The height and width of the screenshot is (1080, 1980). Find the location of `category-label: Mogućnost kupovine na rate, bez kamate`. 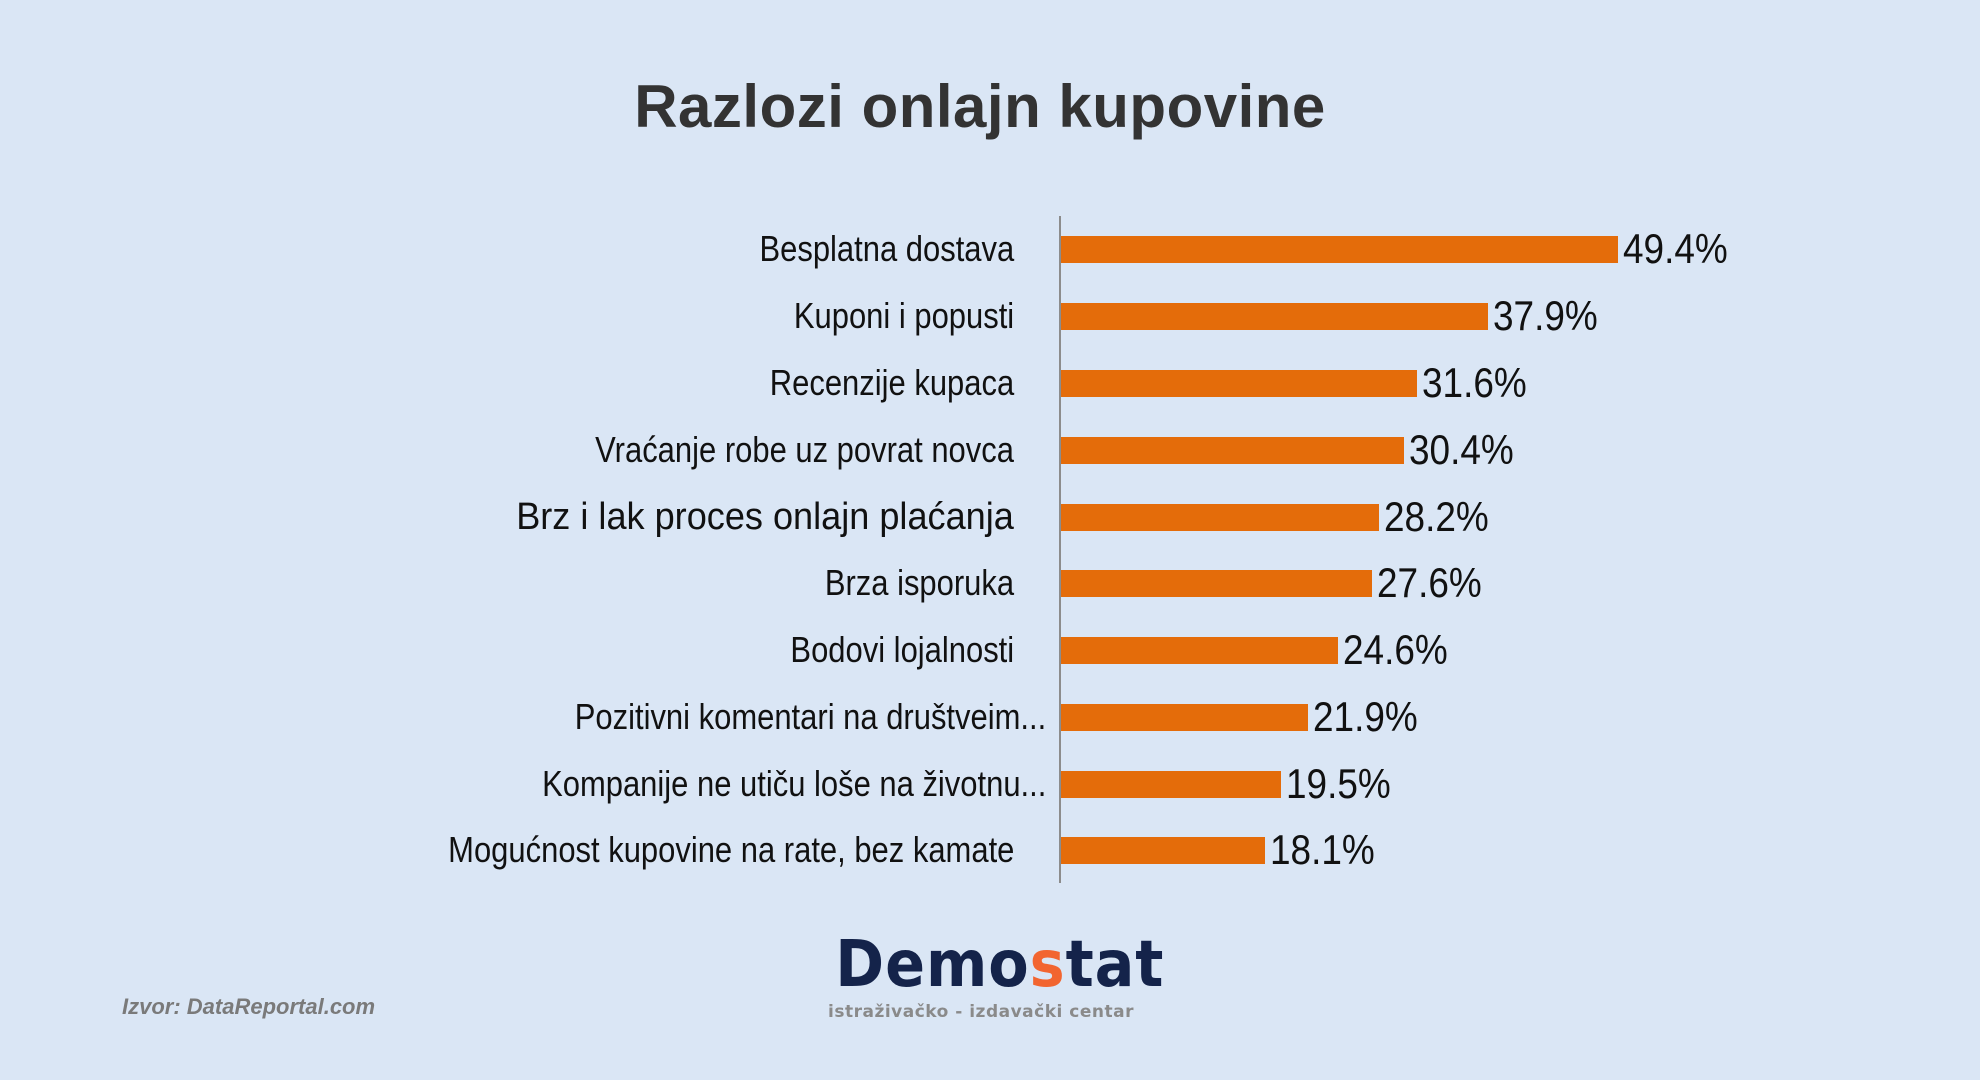

category-label: Mogućnost kupovine na rate, bez kamate is located at coordinates (730, 849).